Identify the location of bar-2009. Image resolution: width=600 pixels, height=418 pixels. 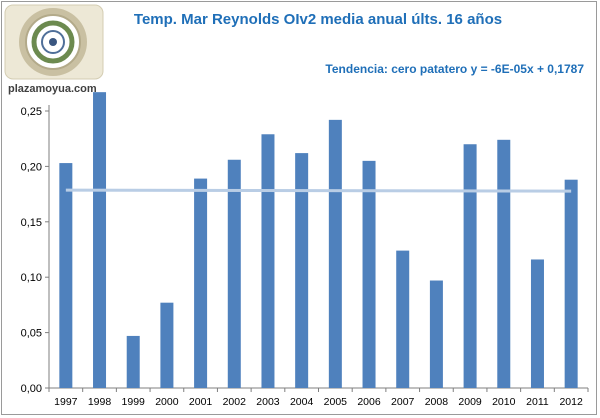
(470, 266).